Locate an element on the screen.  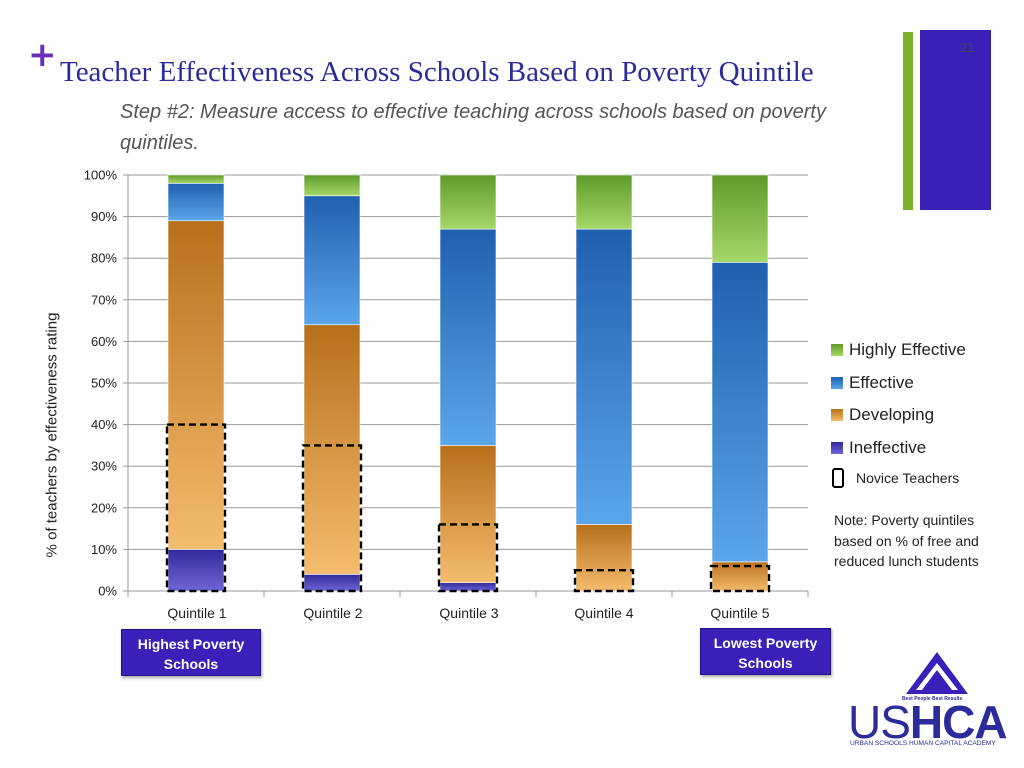
accent-purple-block is located at coordinates (955, 120).